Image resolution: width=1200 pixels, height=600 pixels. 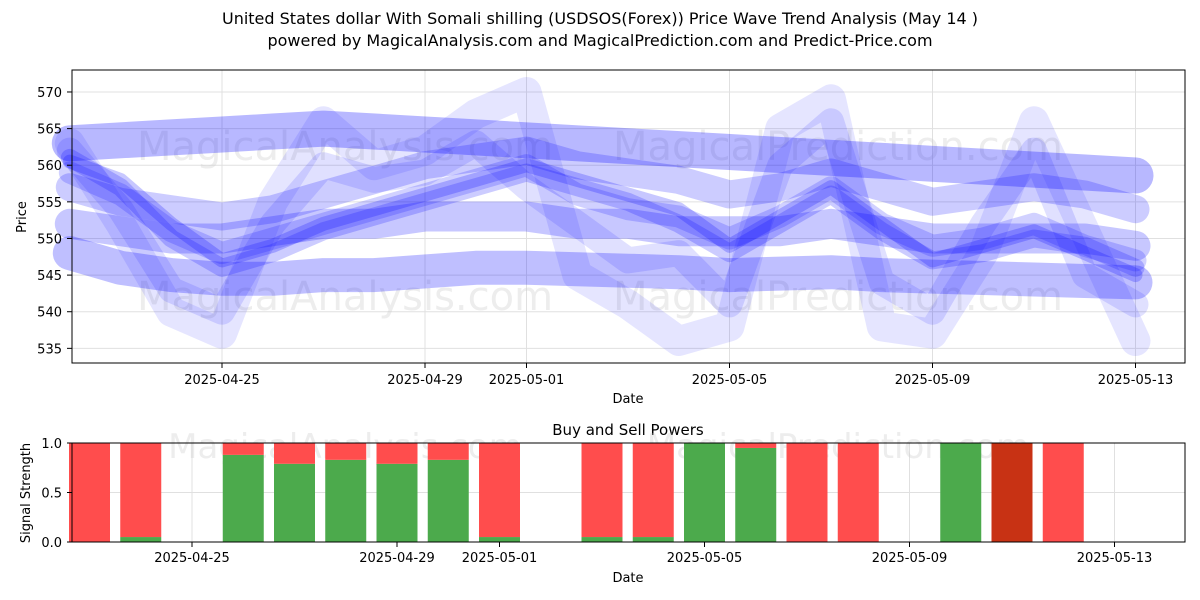 What do you see at coordinates (576, 492) in the screenshot?
I see `signal-bars` at bounding box center [576, 492].